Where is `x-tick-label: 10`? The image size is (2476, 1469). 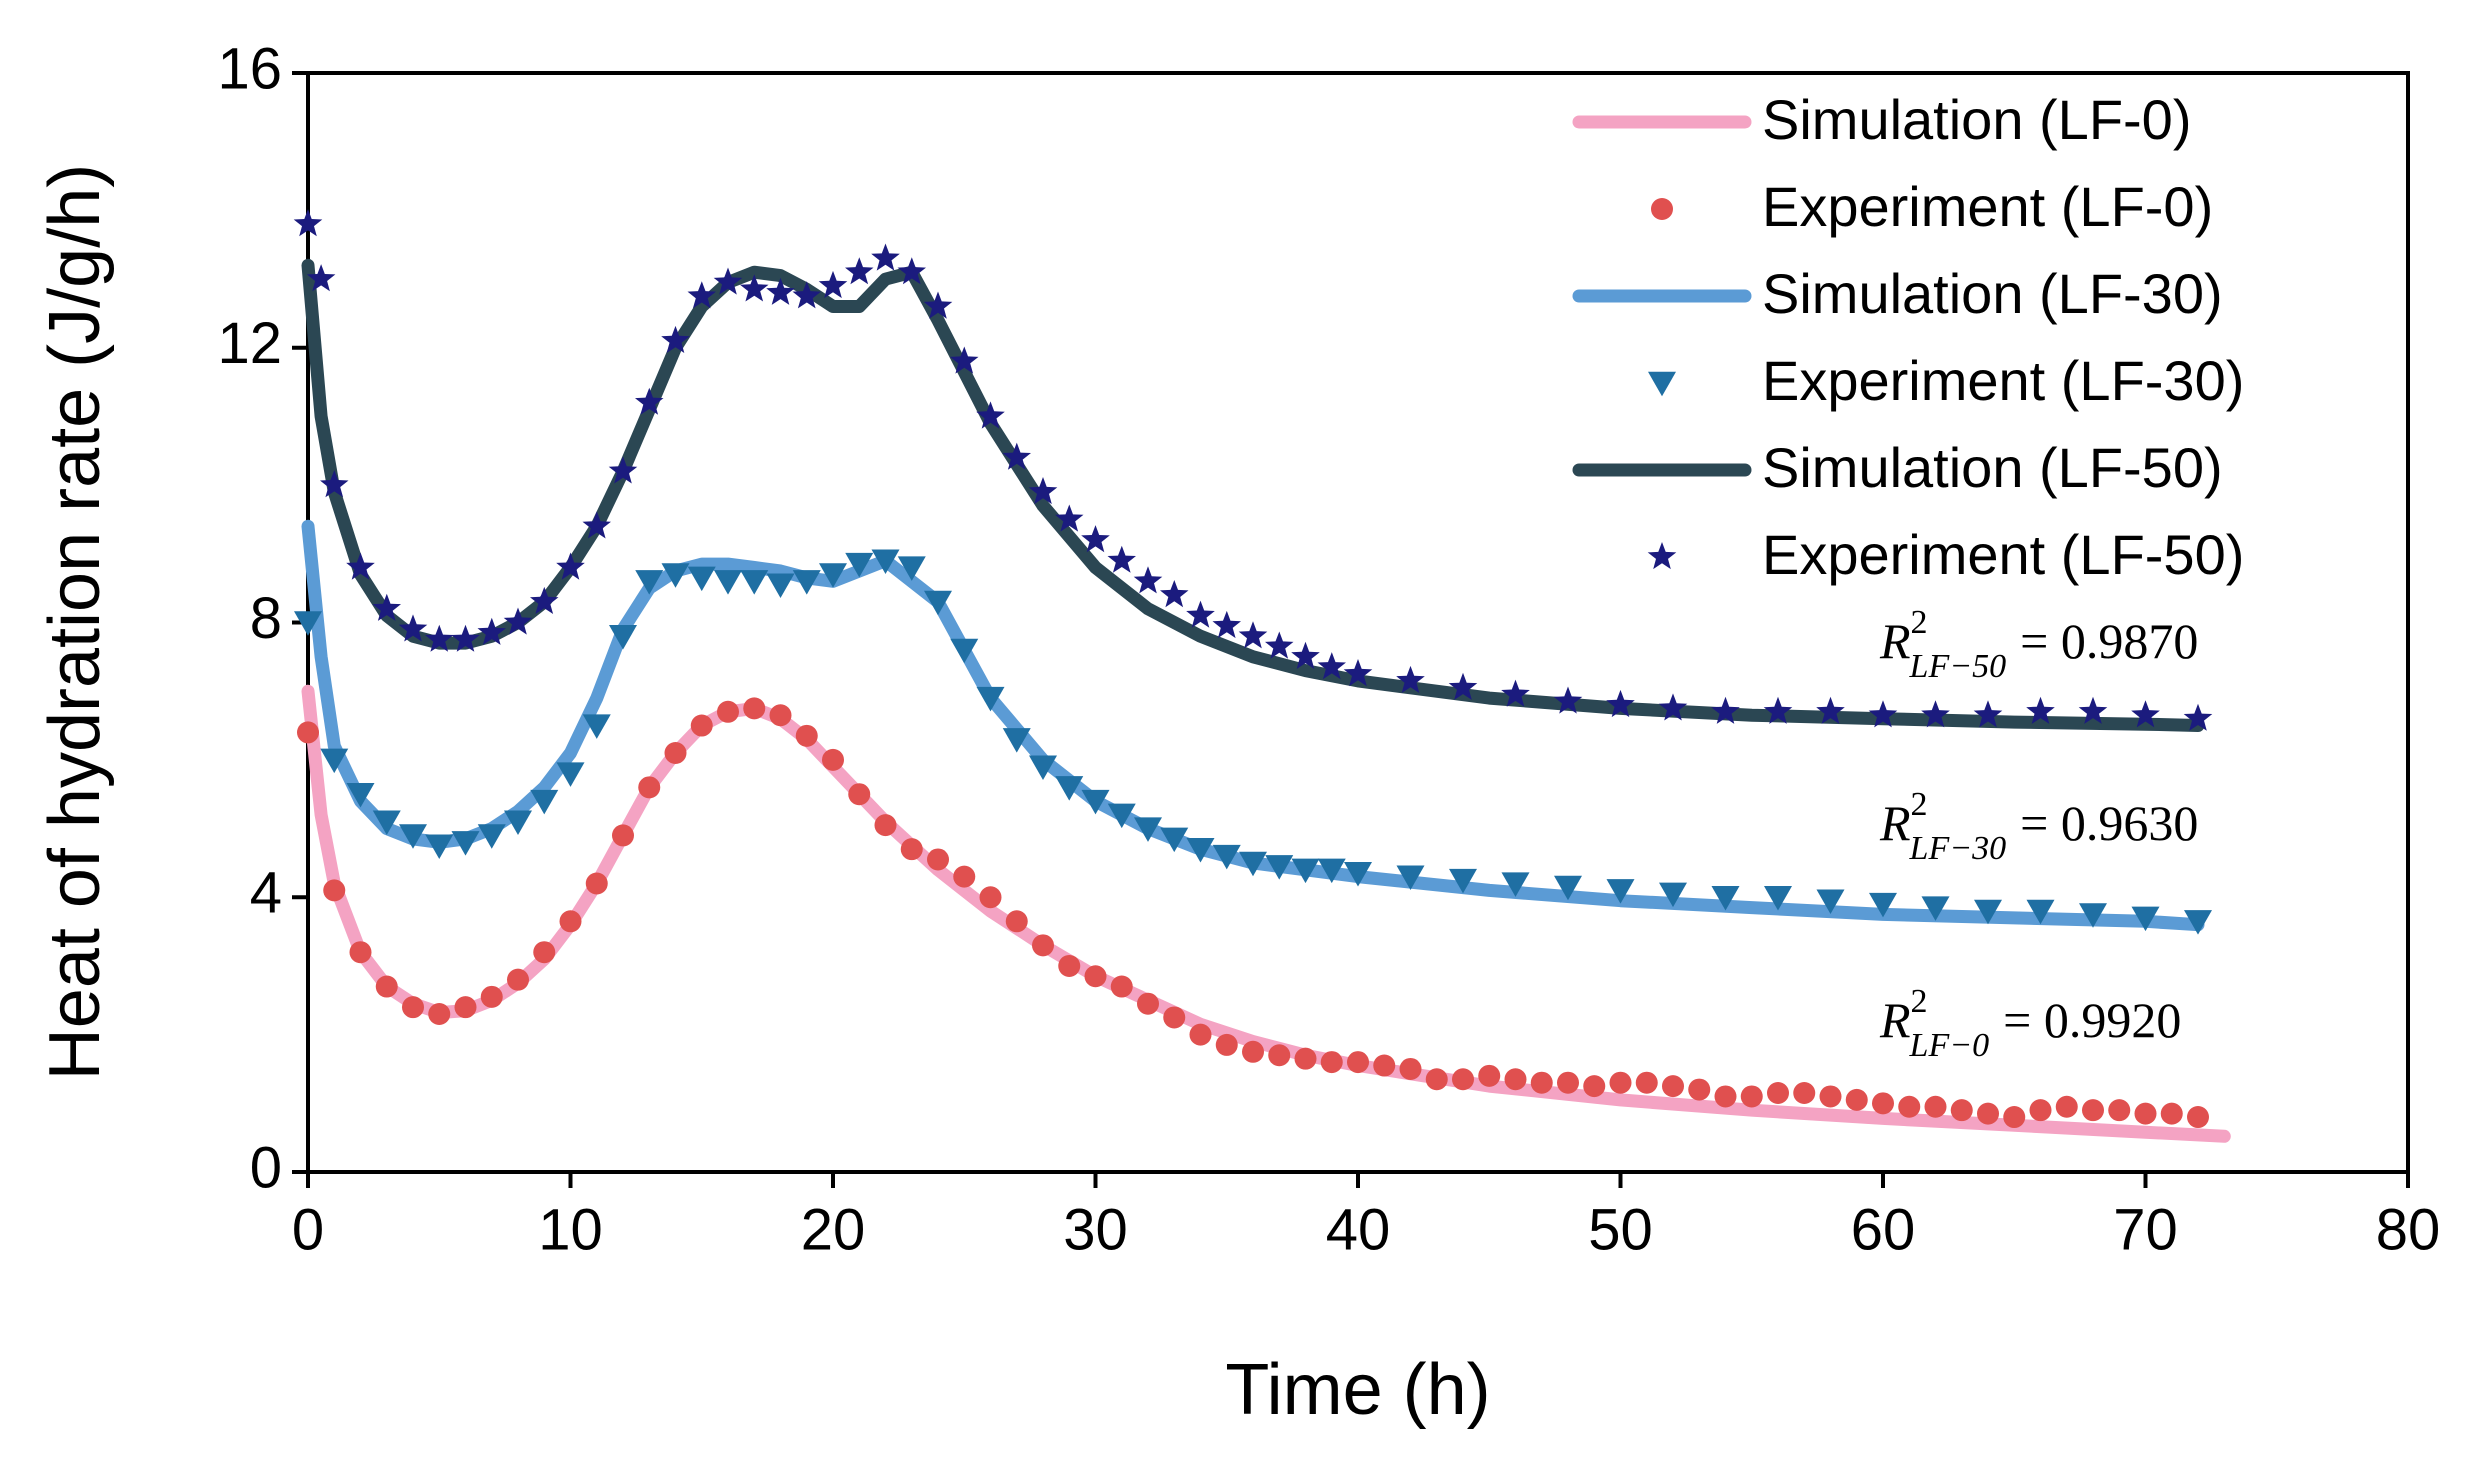 x-tick-label: 10 is located at coordinates (570, 1229).